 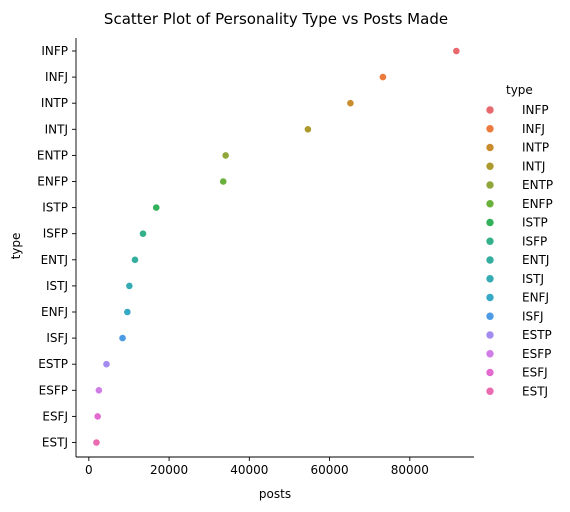 What do you see at coordinates (54, 260) in the screenshot?
I see `y-tick-label: ENTJ` at bounding box center [54, 260].